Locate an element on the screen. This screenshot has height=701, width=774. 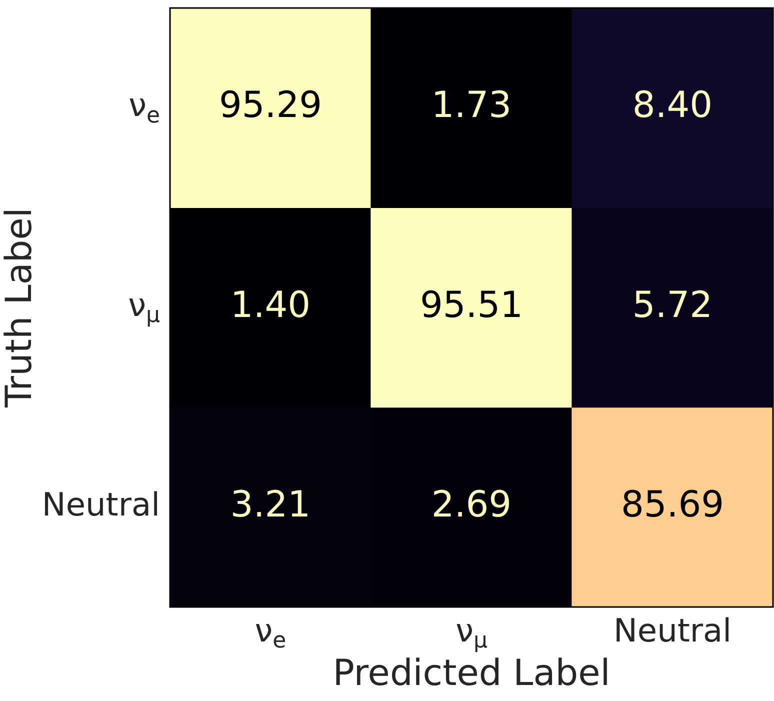
data-label: 5.72 is located at coordinates (672, 305).